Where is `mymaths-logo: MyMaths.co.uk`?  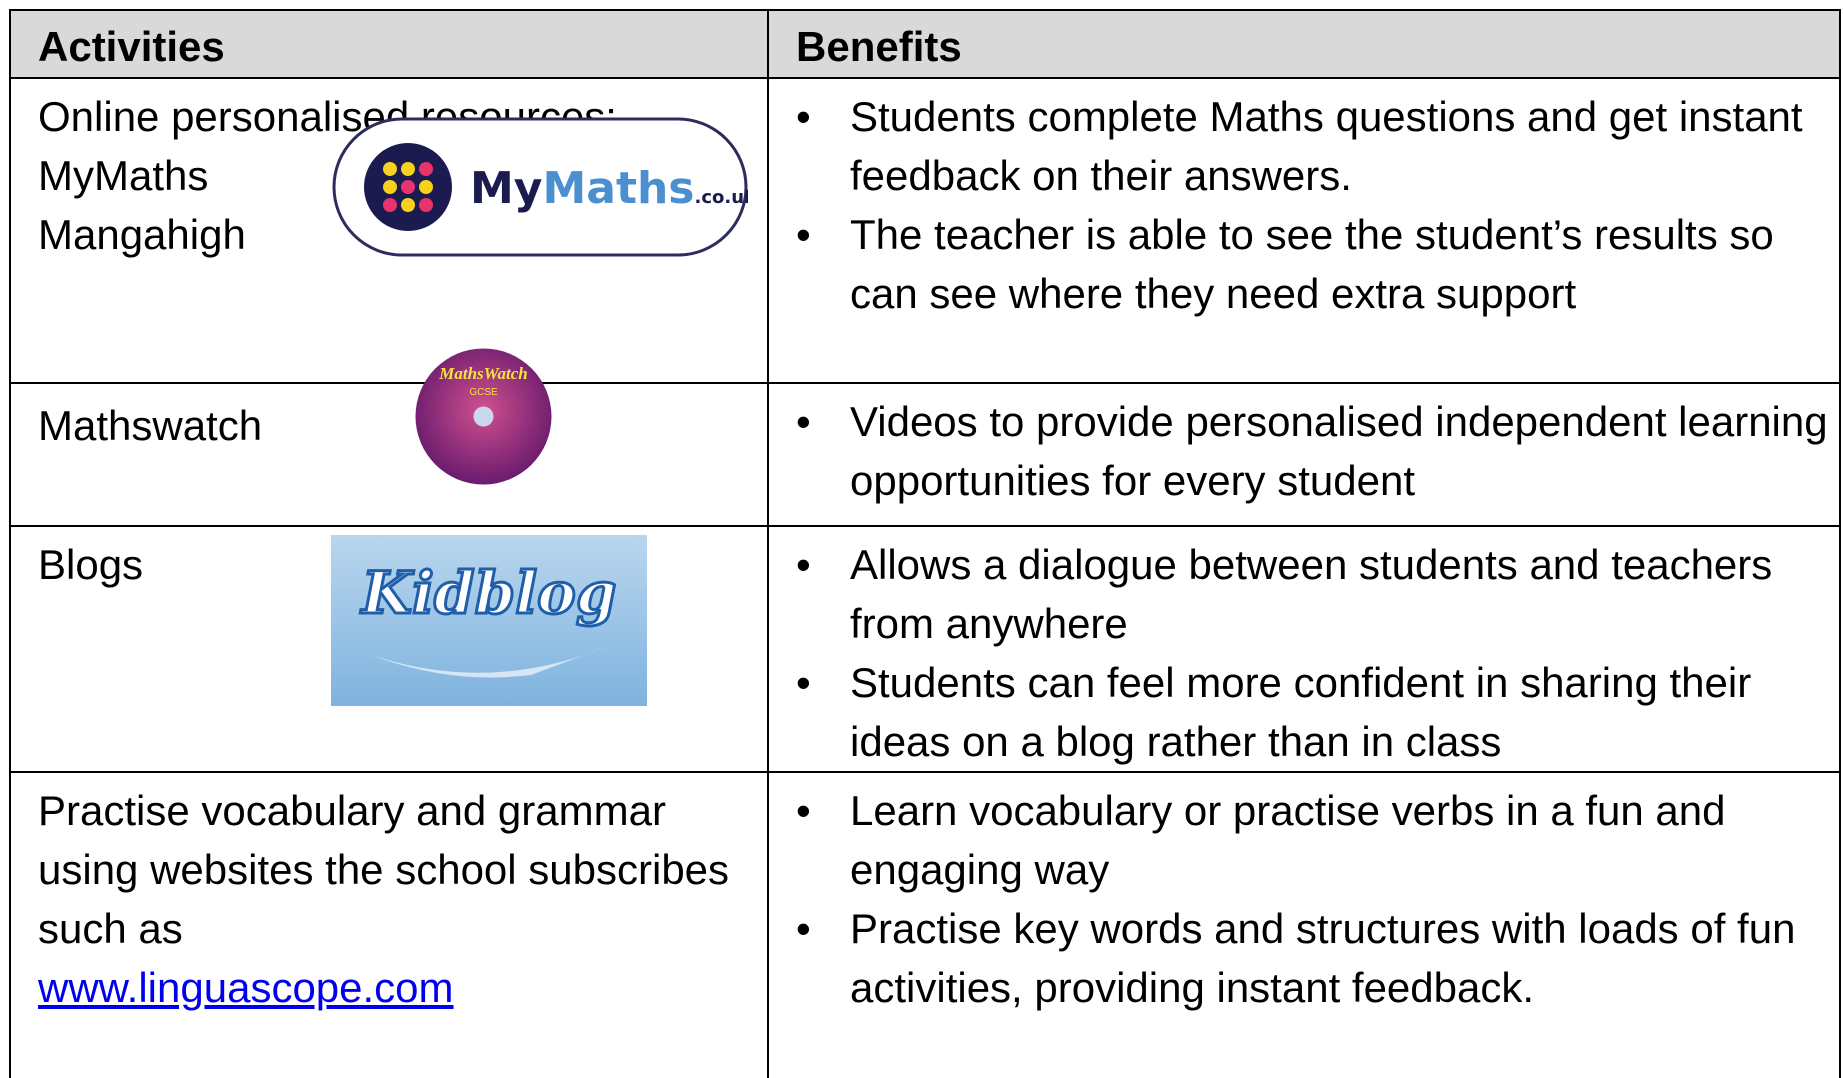 mymaths-logo: MyMaths.co.uk is located at coordinates (540, 187).